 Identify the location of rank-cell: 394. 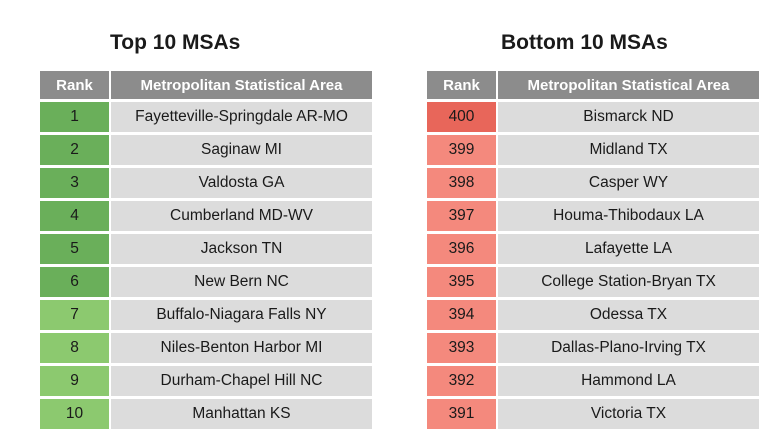
(462, 315).